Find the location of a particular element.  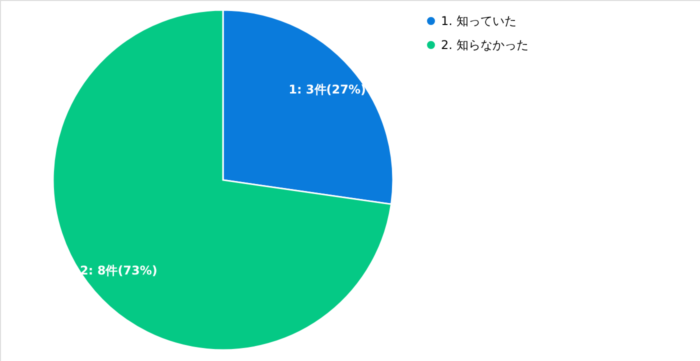

data-label: 2: 8件(73%) is located at coordinates (119, 270).